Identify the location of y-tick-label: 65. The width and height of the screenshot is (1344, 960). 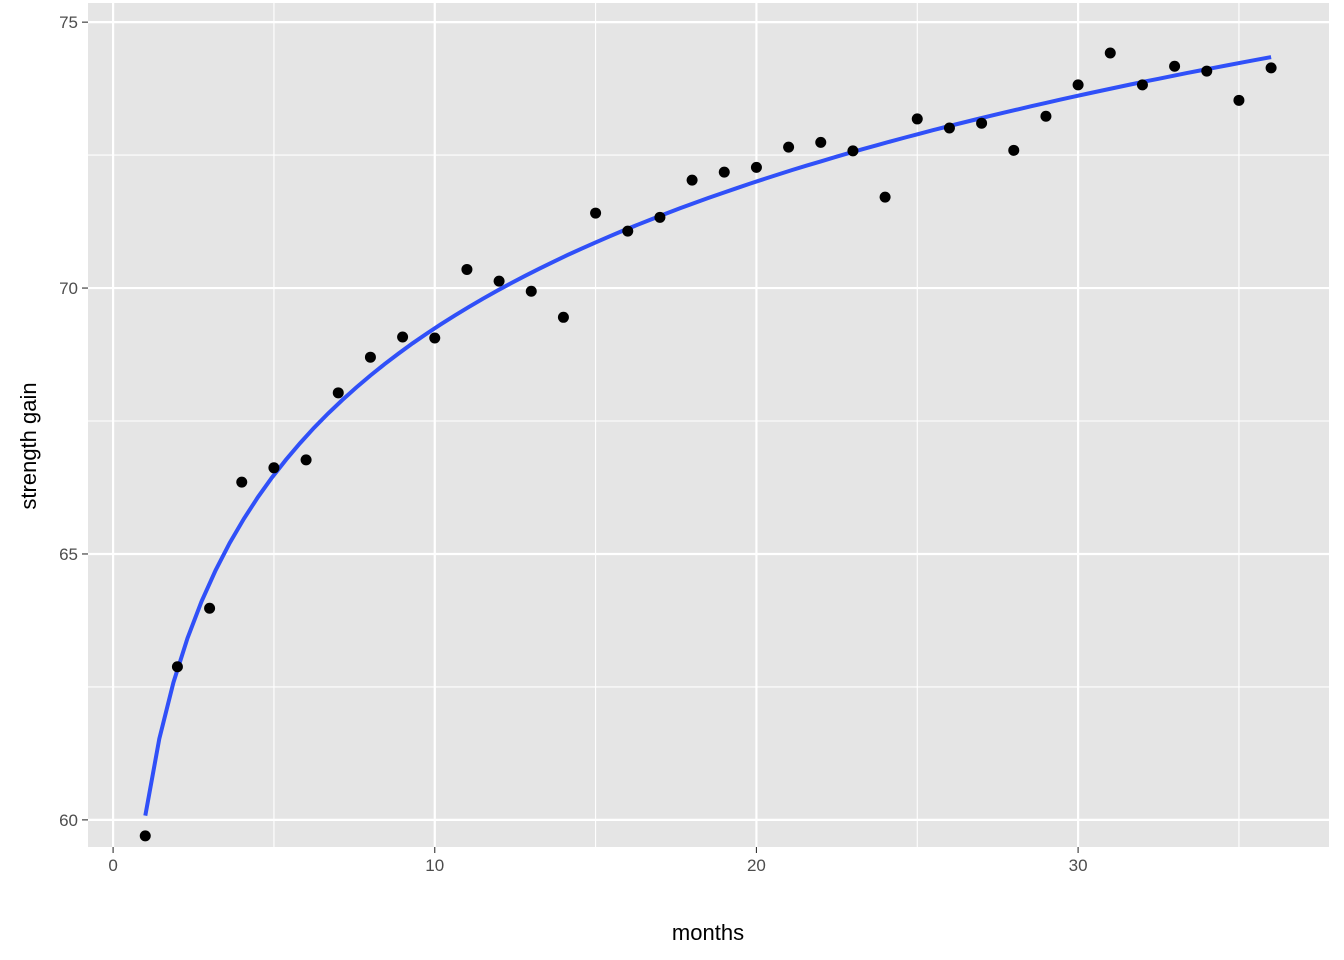
(68, 554).